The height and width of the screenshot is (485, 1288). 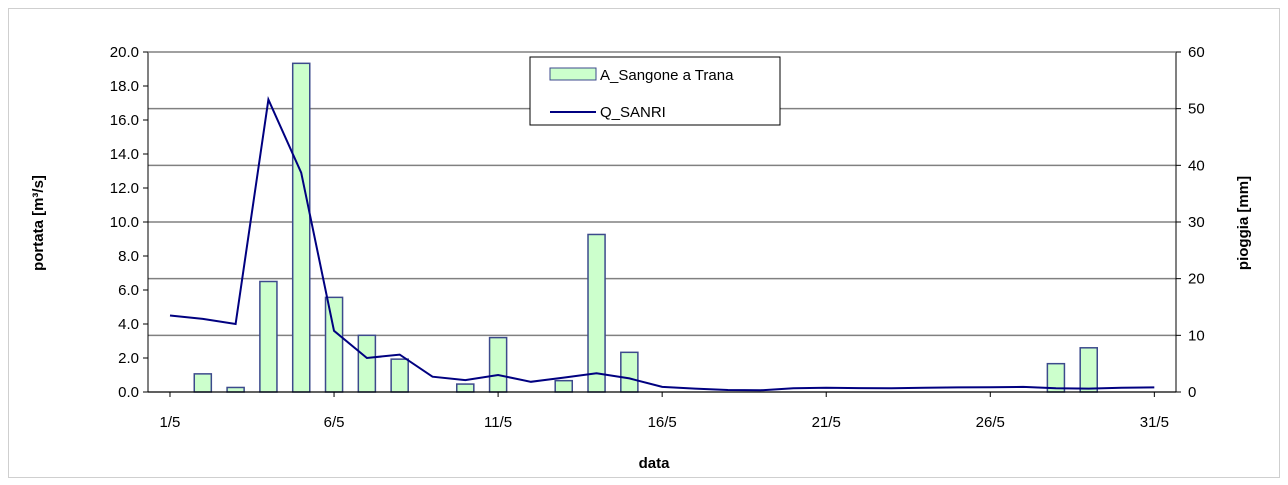 What do you see at coordinates (128, 256) in the screenshot?
I see `left-tick-label: 8.0` at bounding box center [128, 256].